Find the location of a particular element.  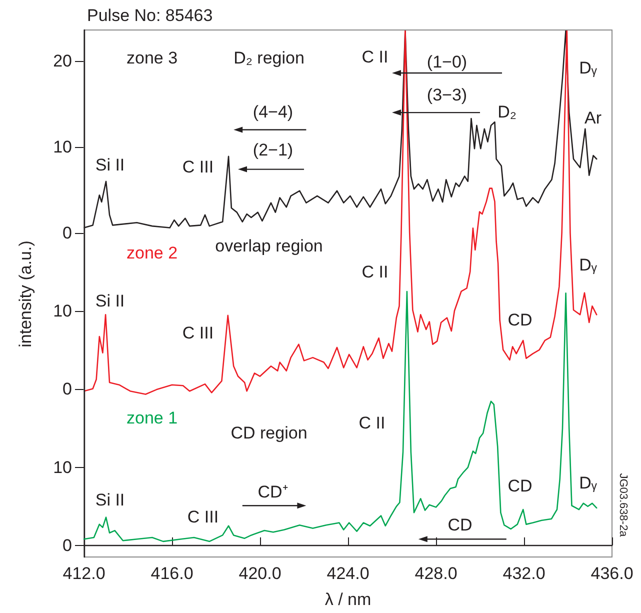

annotation: D₂ is located at coordinates (507, 112).